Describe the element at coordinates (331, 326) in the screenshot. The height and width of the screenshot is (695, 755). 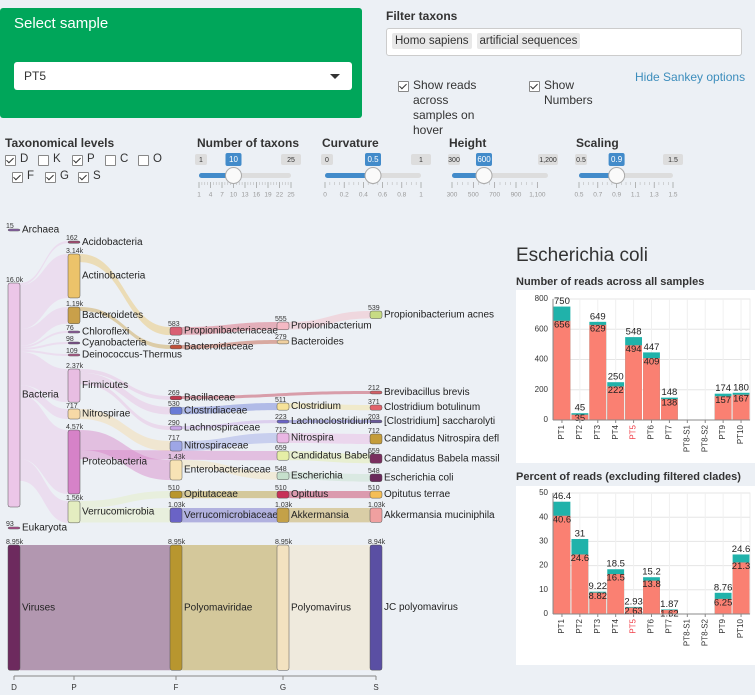
I see `node-label: Propionibacterium` at that location.